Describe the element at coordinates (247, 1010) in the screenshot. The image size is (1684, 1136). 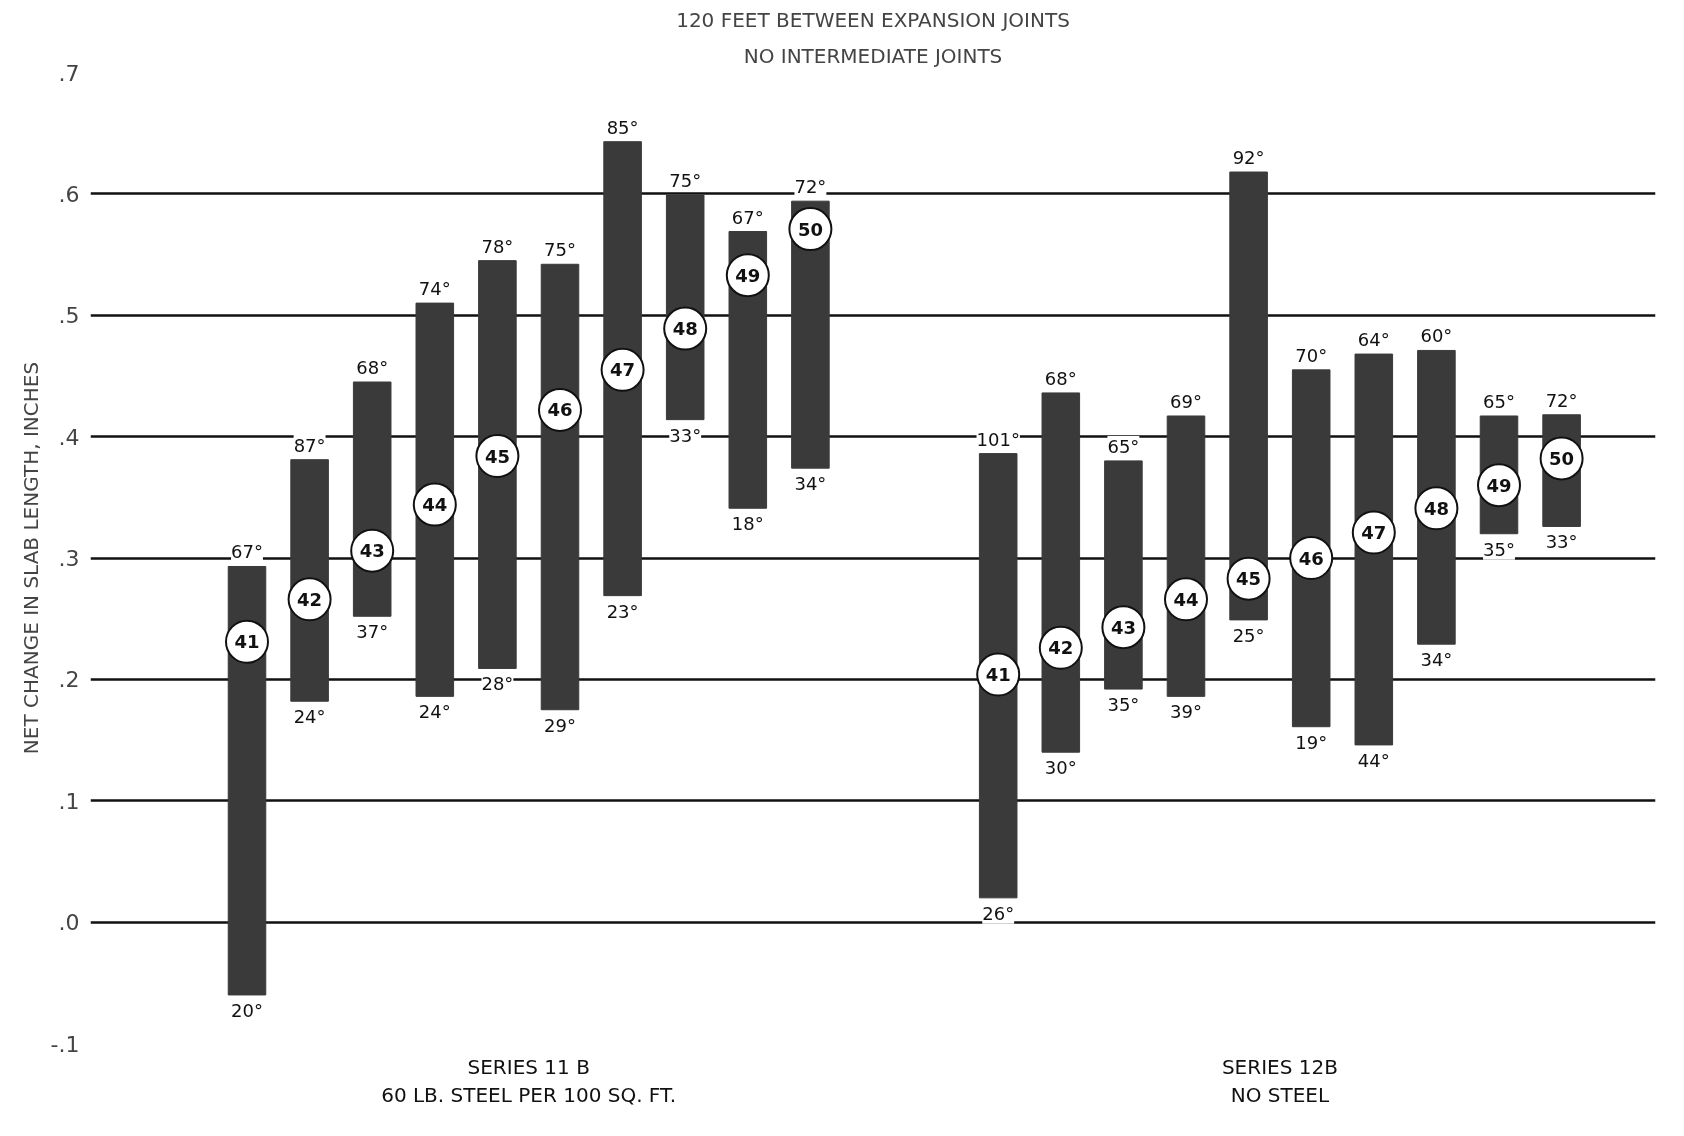
I see `text: 20°` at that location.